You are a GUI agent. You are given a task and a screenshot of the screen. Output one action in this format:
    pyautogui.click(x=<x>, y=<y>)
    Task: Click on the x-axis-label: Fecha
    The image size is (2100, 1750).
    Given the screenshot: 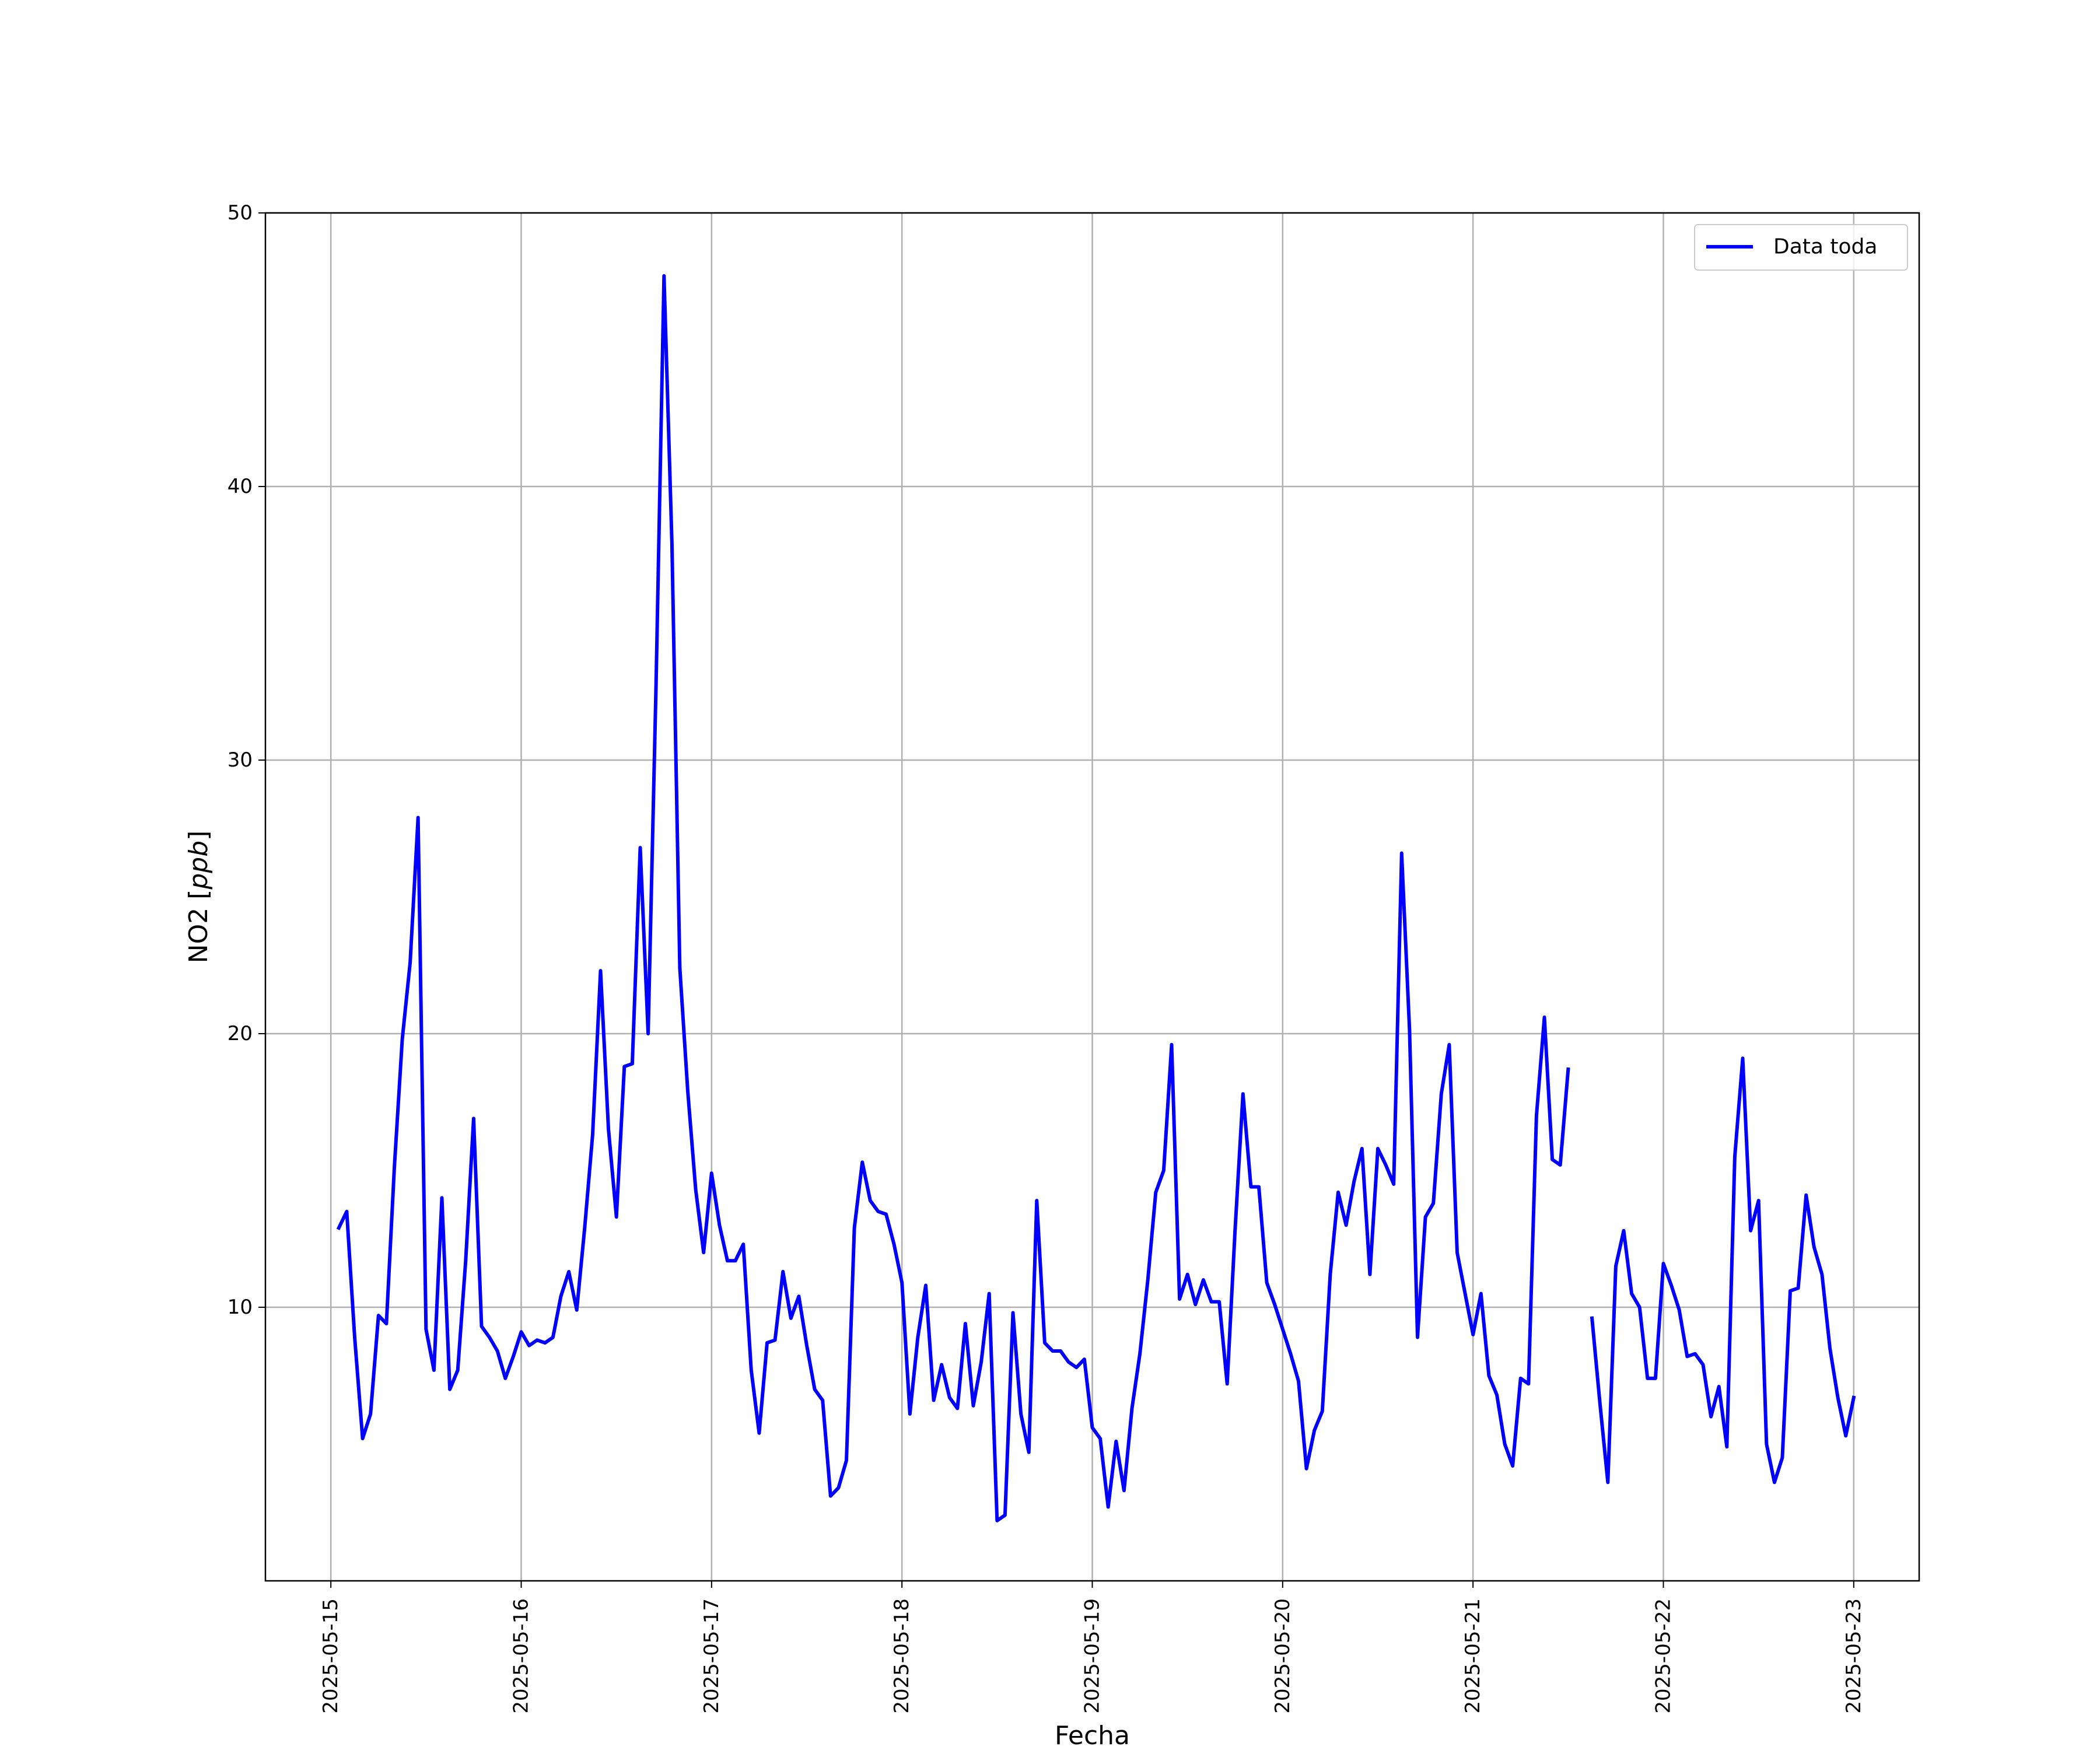 What is the action you would take?
    pyautogui.click(x=1092, y=1735)
    